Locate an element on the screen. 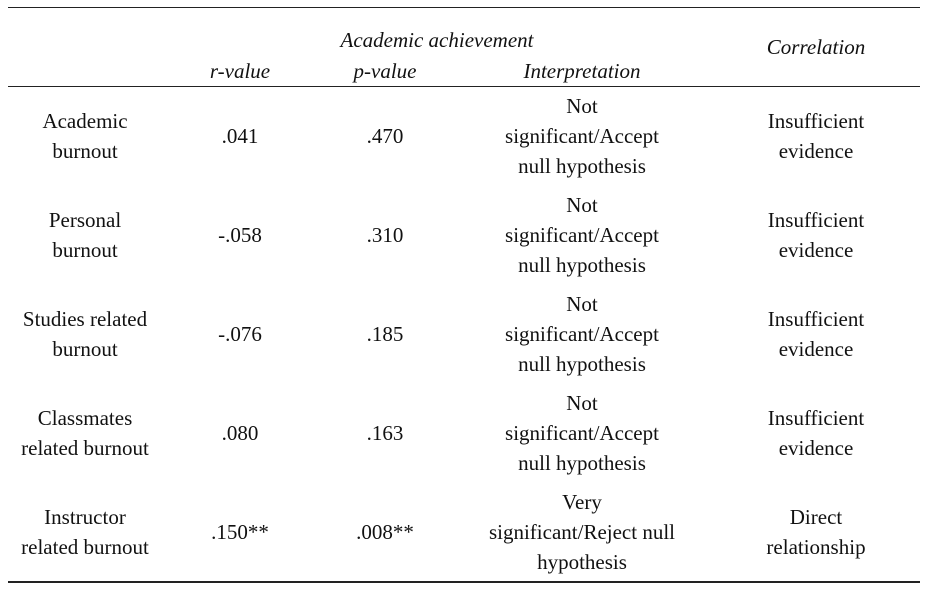 Image resolution: width=931 pixels, height=597 pixels. interpretation: Very significant/Reject null hypothesis is located at coordinates (582, 532).